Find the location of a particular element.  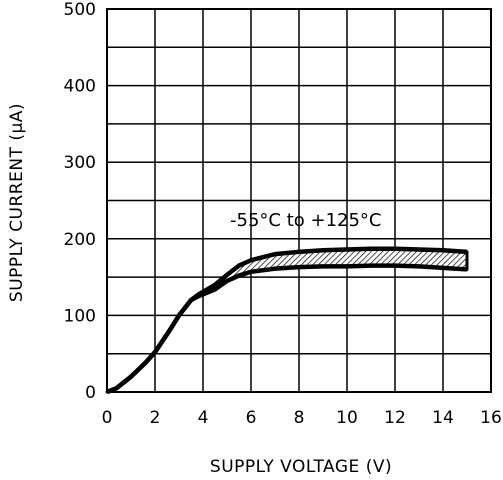

x-tick-label: 2 is located at coordinates (155, 418).